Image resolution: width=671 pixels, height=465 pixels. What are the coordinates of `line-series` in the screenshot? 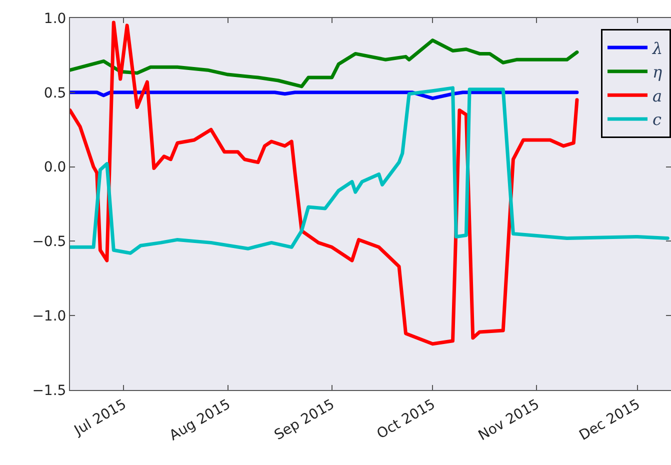 It's located at (324, 63).